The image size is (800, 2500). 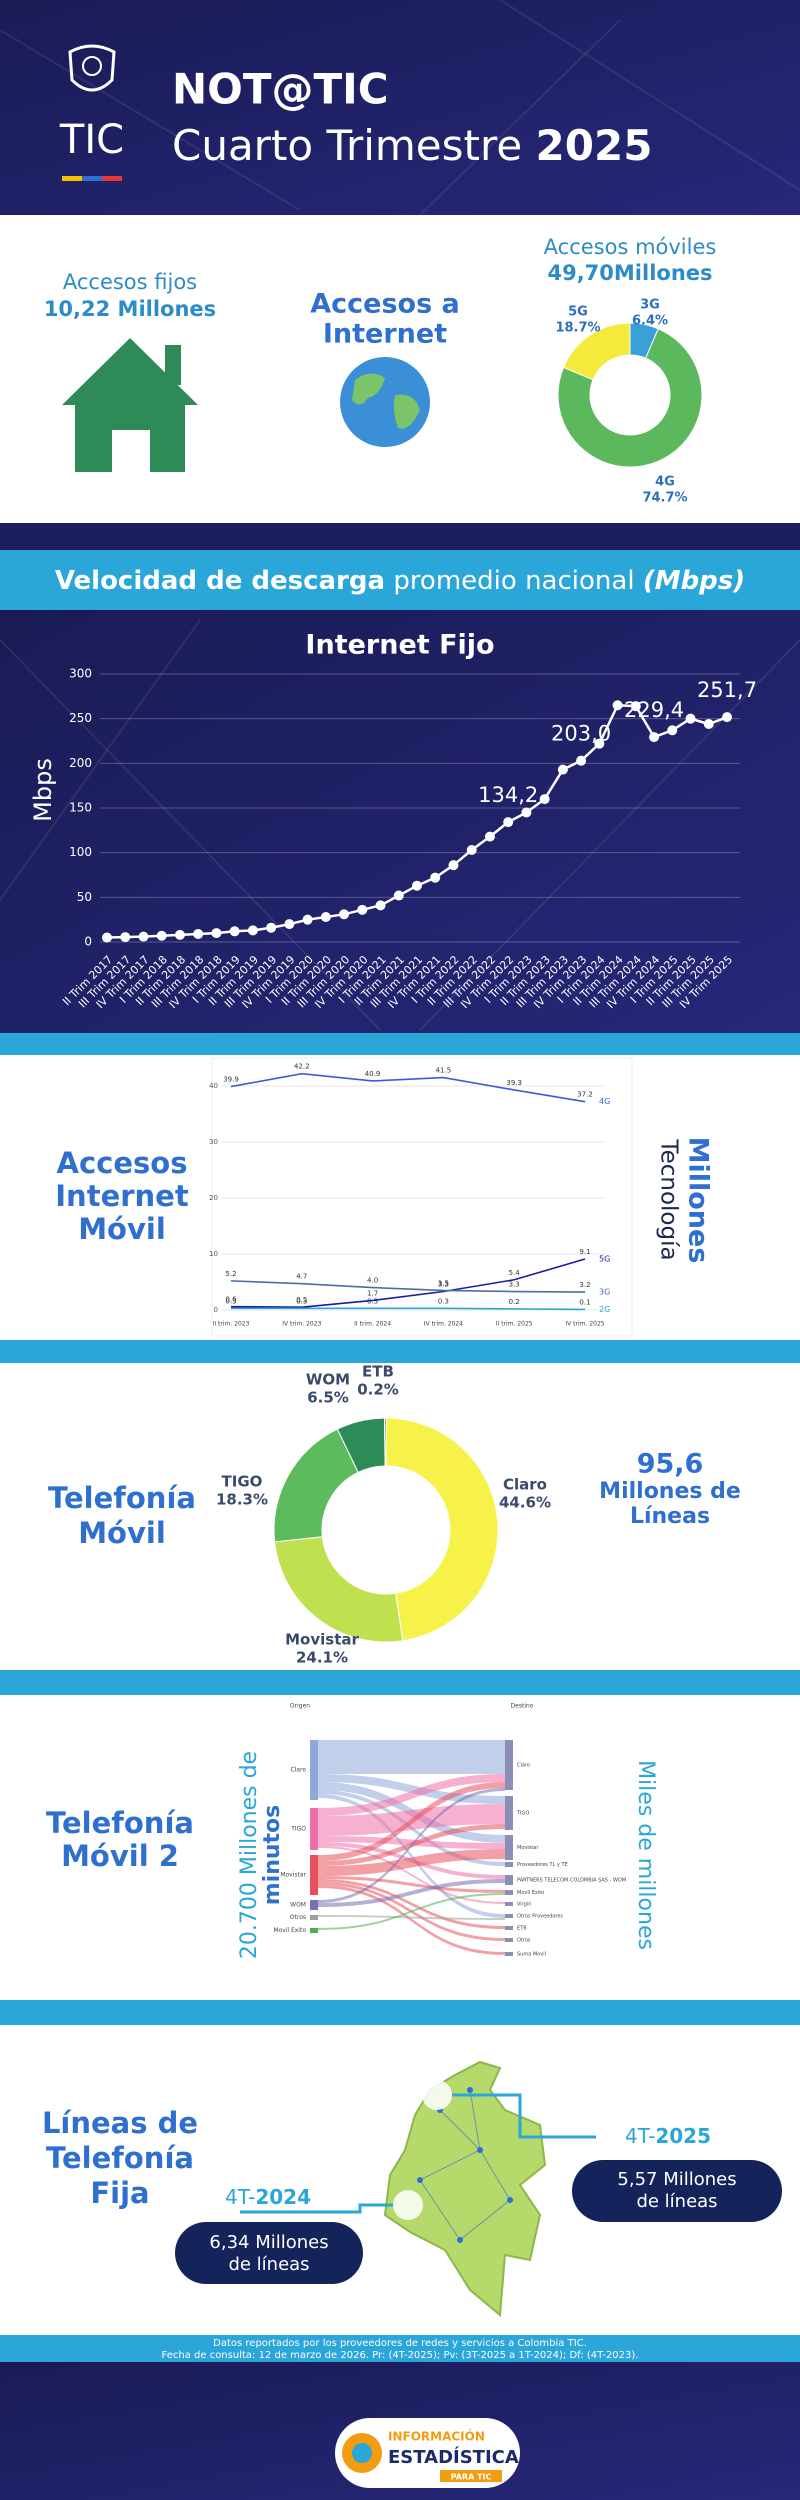 What do you see at coordinates (571, 1881) in the screenshot?
I see `destination-label: PARTNERS TELECOM COLOMBIA SAS - WOM` at bounding box center [571, 1881].